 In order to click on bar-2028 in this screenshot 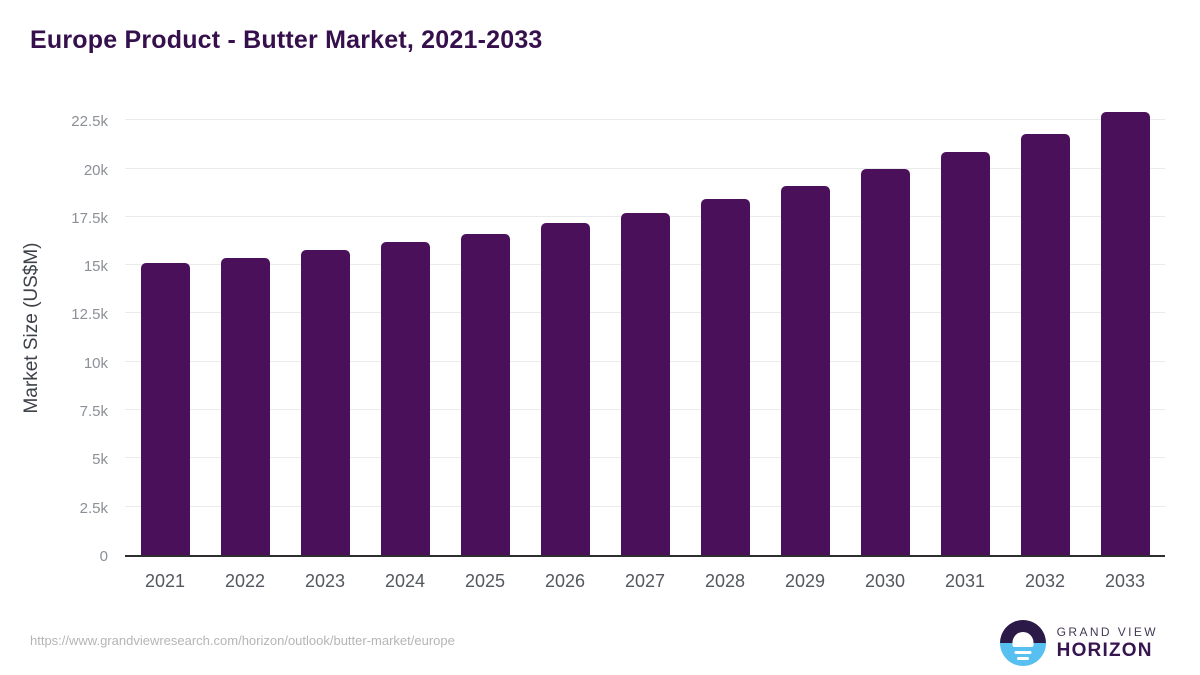, I will do `click(725, 377)`.